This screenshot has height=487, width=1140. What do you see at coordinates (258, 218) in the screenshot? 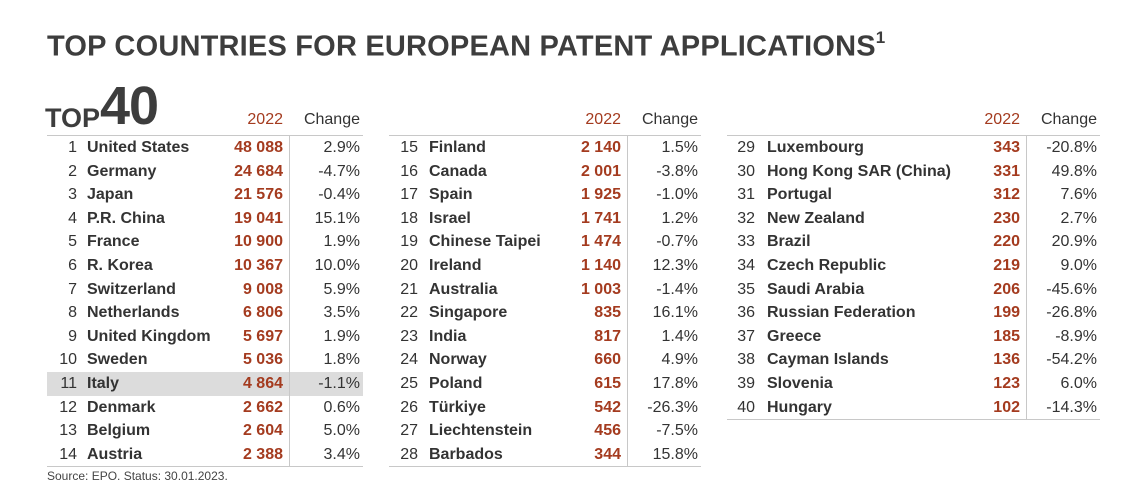
I see `value-cell: 19 041` at bounding box center [258, 218].